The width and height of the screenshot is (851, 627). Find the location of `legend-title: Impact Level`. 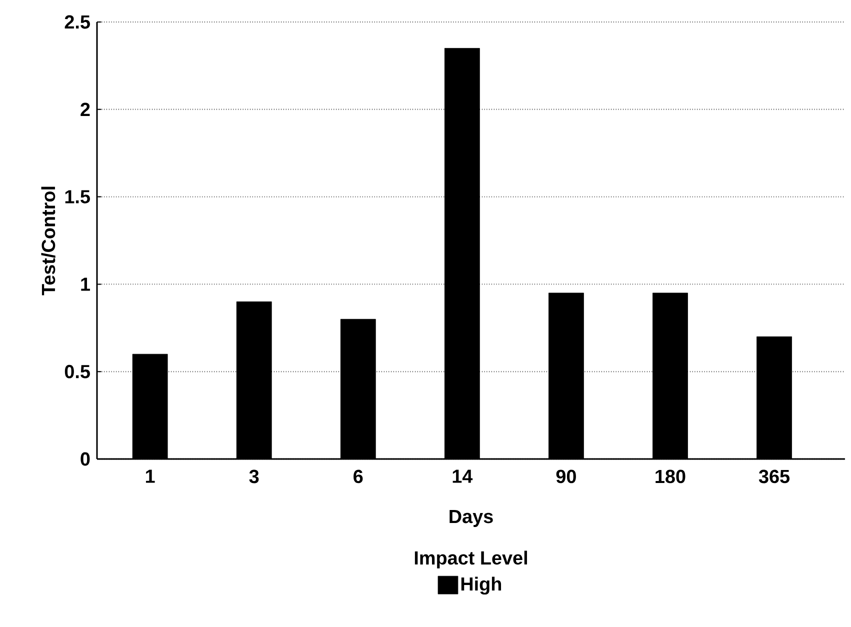

legend-title: Impact Level is located at coordinates (470, 559).